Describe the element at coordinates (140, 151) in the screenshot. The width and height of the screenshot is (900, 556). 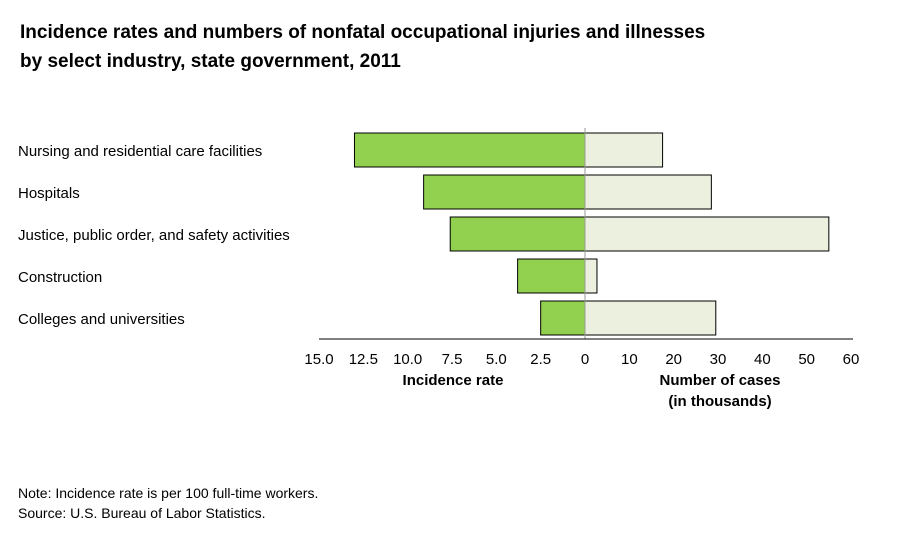
I see `category-label: Nursing and residential care facilities` at that location.